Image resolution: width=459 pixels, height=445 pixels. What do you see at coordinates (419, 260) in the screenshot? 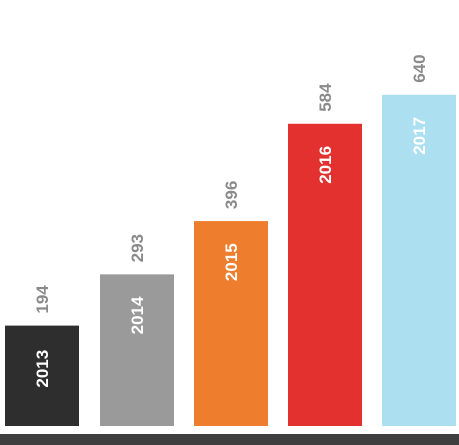
I see `bar-2017` at bounding box center [419, 260].